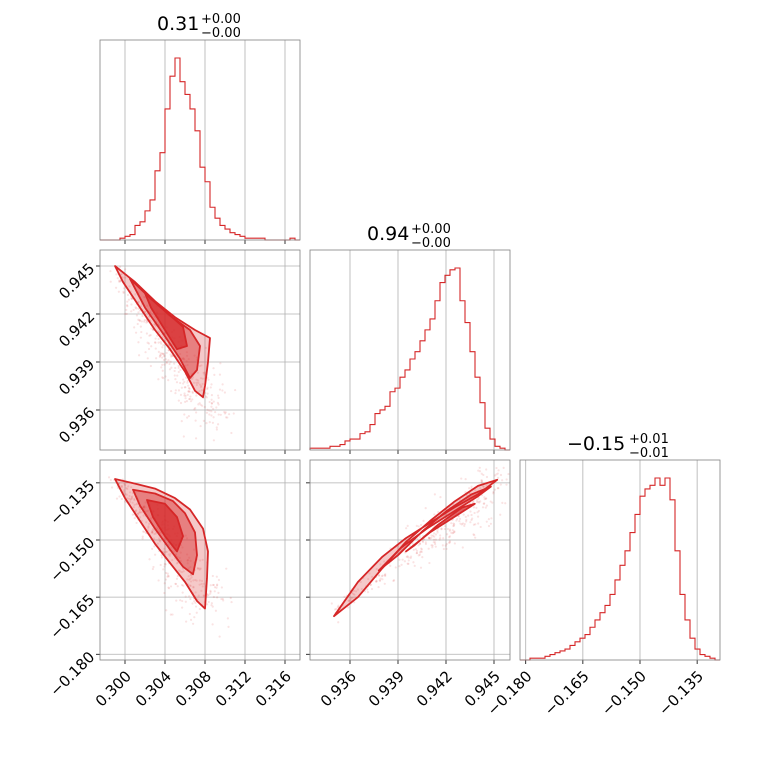  I want to click on y-tick-label-param-1-2: 0.942, so click(76, 329).